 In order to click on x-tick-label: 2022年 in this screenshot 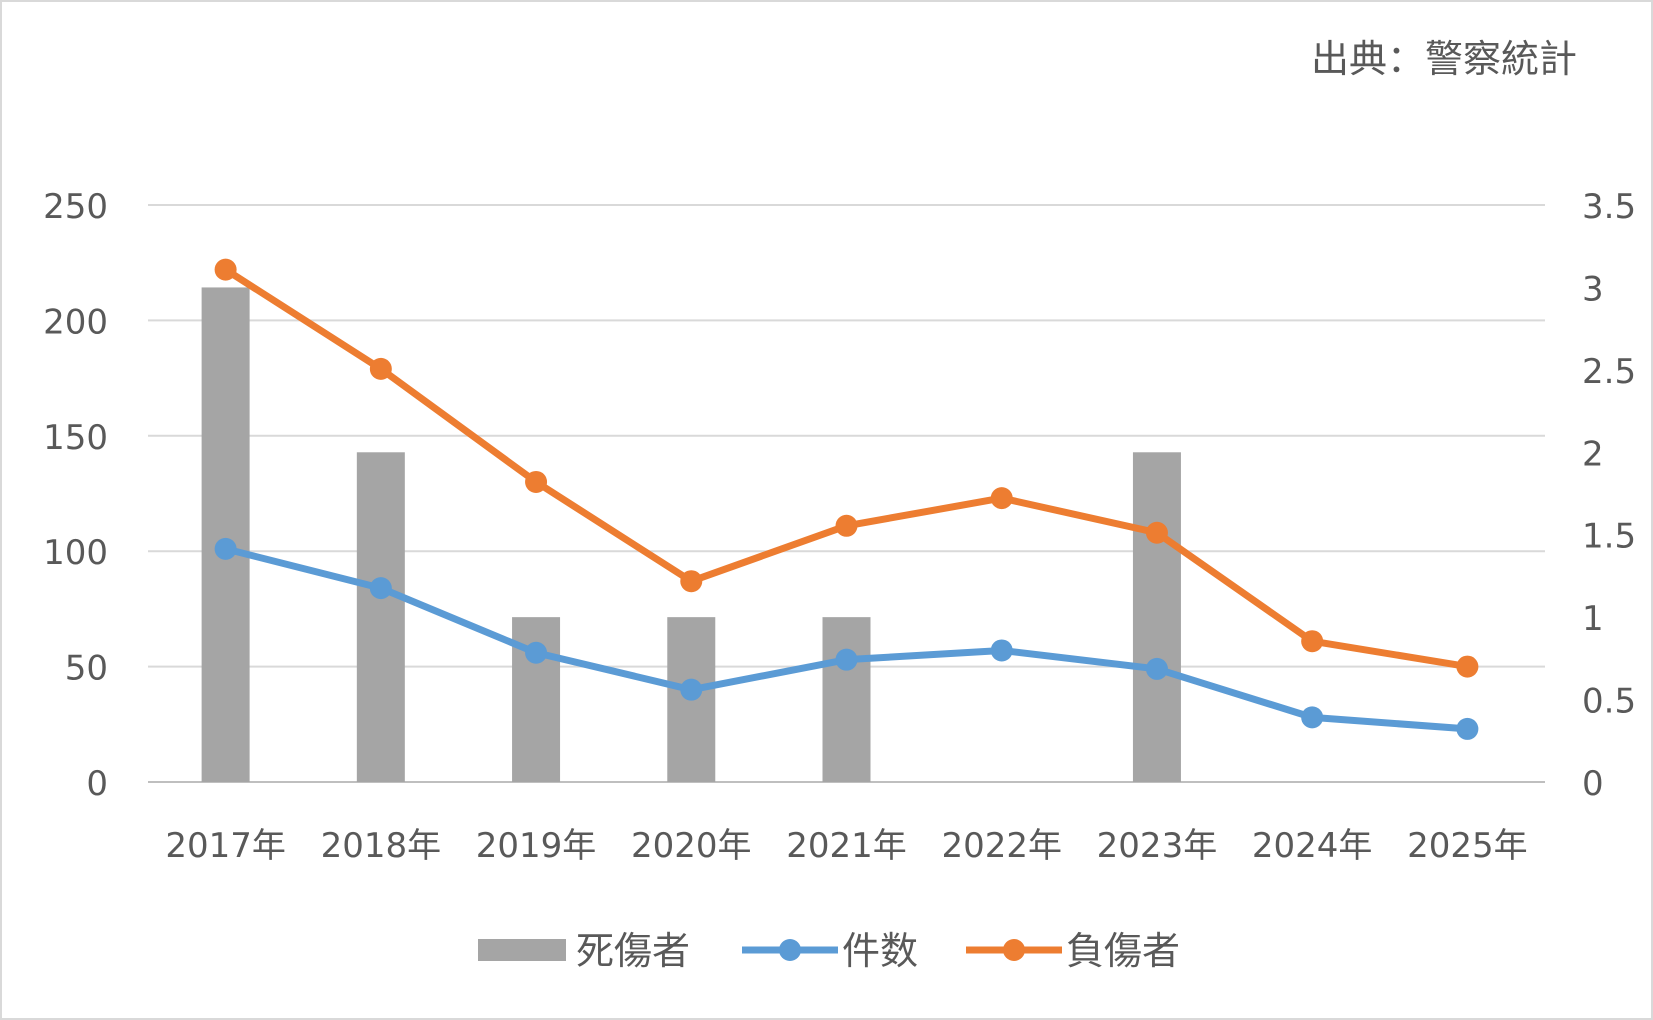, I will do `click(1001, 846)`.